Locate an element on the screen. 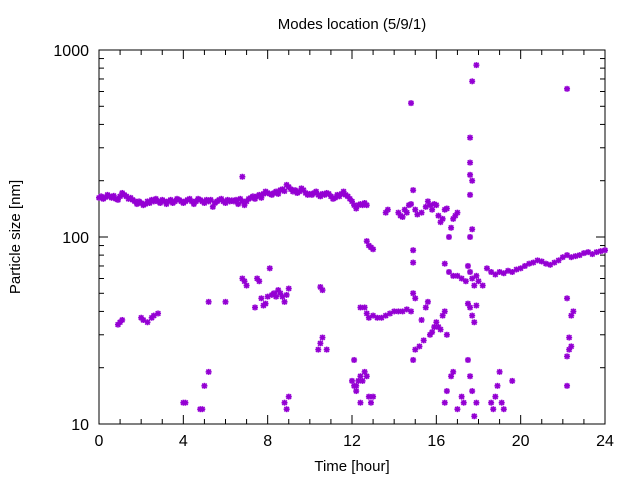  x-tick-label: 16 is located at coordinates (436, 441).